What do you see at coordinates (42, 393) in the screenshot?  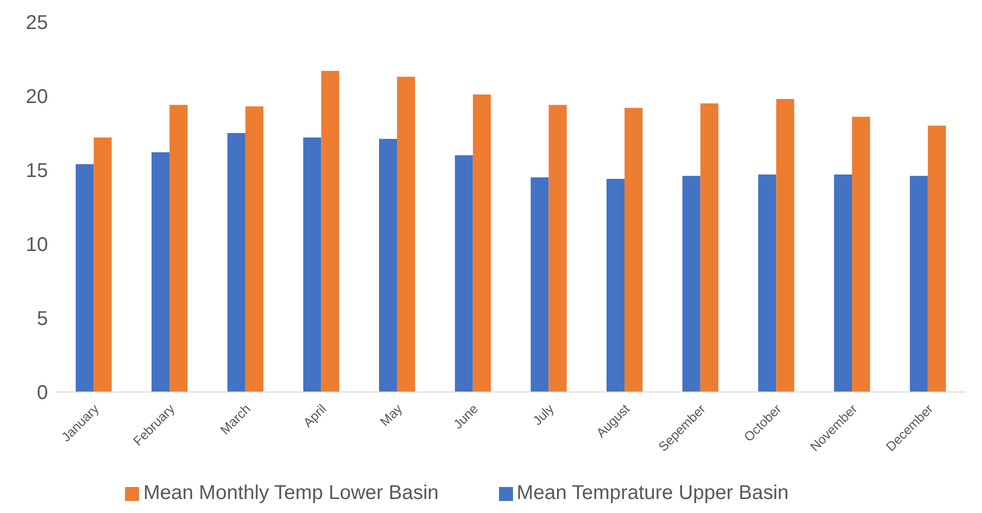 I see `y-tick-label: 0` at bounding box center [42, 393].